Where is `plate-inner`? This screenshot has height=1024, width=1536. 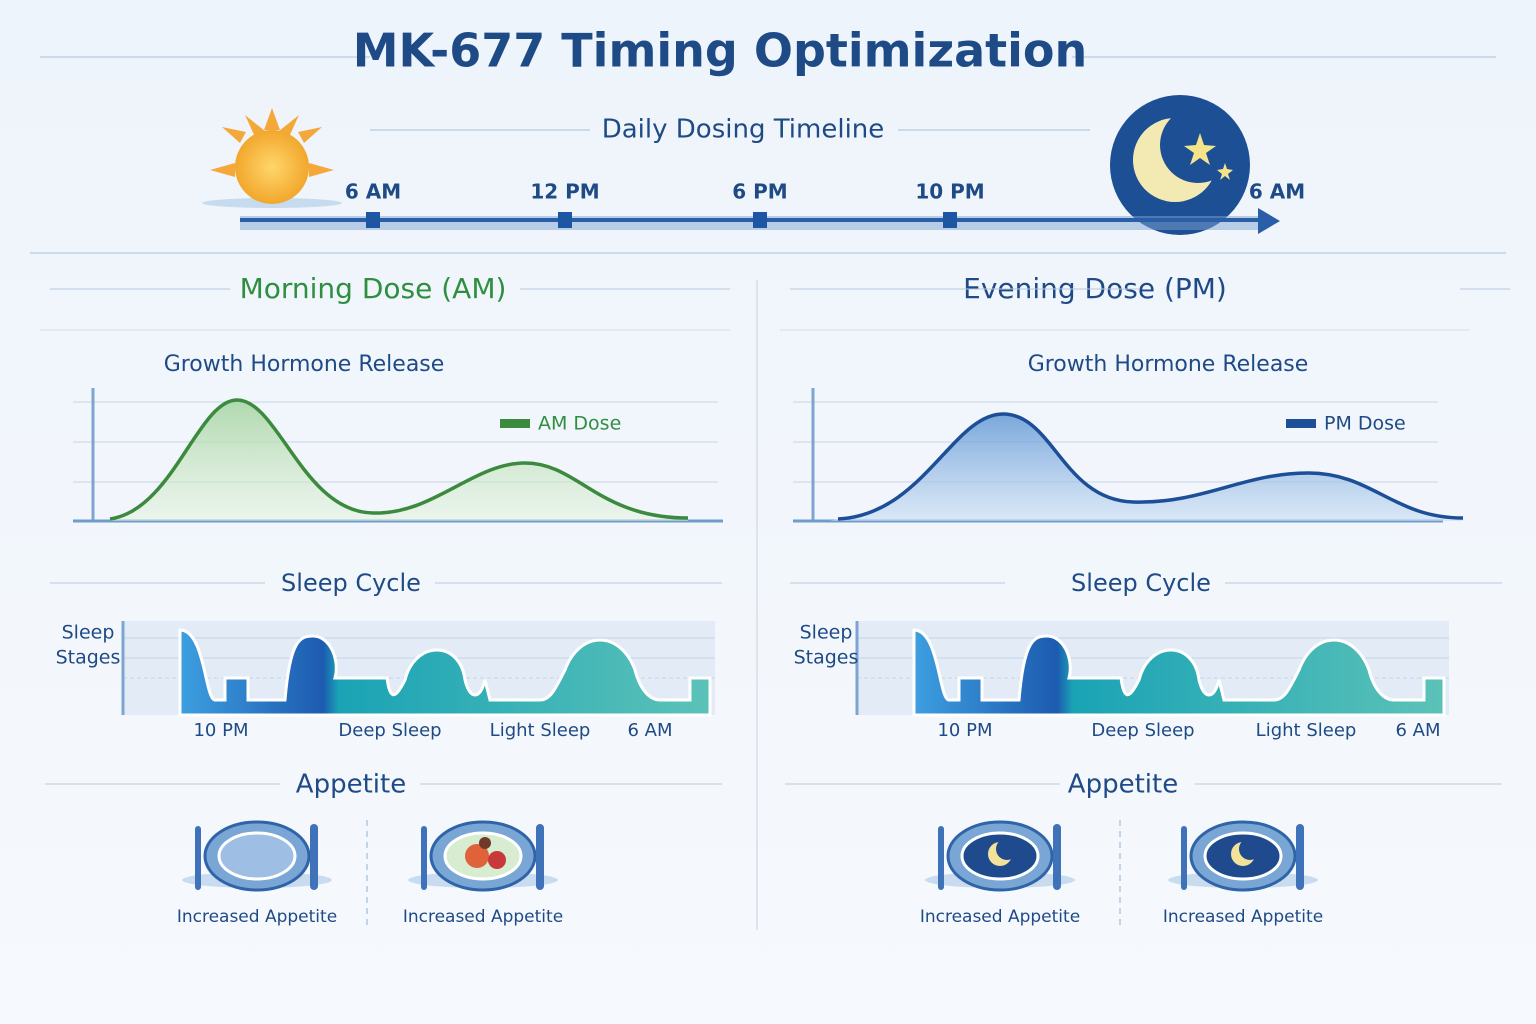
plate-inner is located at coordinates (257, 856).